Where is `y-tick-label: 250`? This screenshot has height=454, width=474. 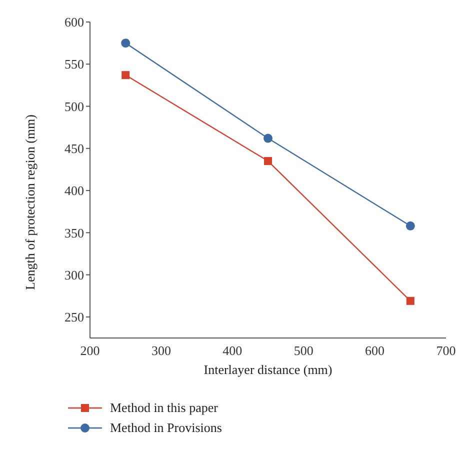
y-tick-label: 250 is located at coordinates (74, 317).